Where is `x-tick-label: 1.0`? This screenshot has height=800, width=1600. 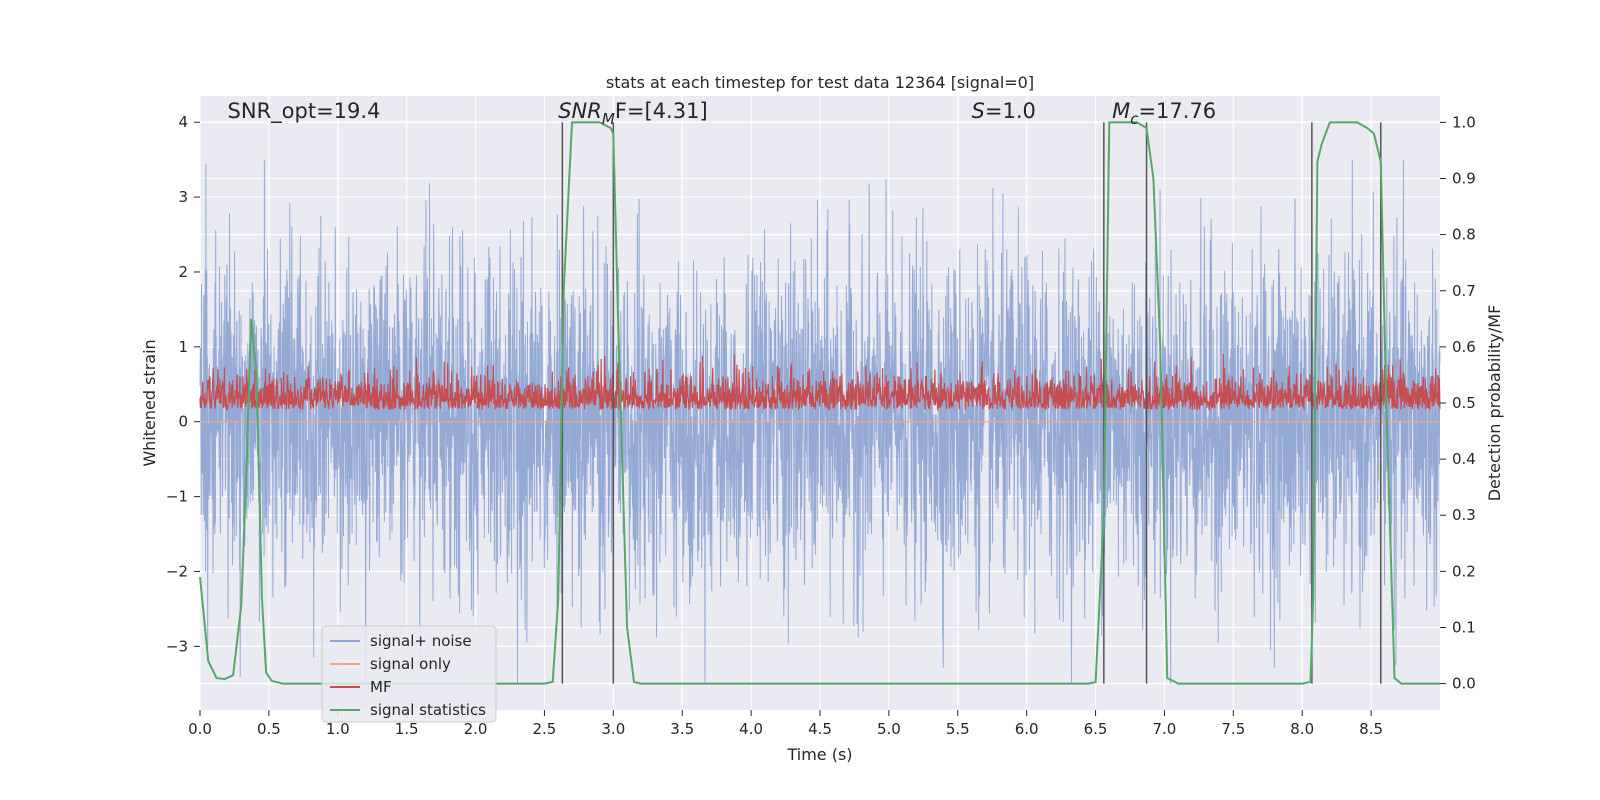 x-tick-label: 1.0 is located at coordinates (338, 729).